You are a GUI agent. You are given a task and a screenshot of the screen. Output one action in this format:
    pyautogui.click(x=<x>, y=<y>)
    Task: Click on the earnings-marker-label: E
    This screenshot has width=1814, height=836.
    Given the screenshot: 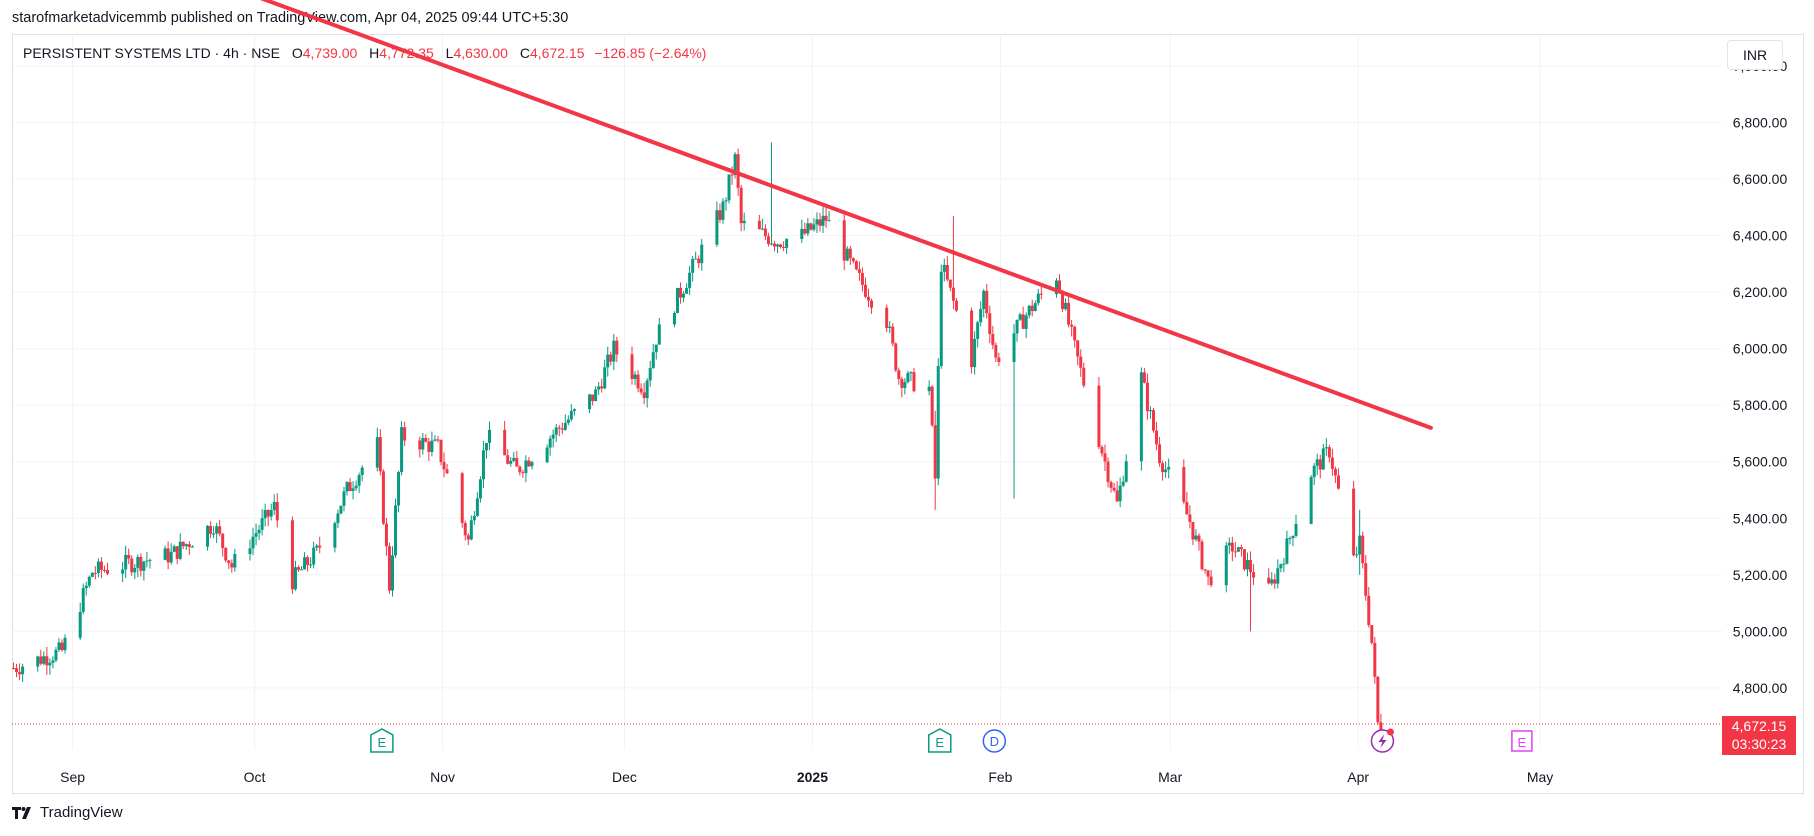 What is the action you would take?
    pyautogui.click(x=1522, y=742)
    